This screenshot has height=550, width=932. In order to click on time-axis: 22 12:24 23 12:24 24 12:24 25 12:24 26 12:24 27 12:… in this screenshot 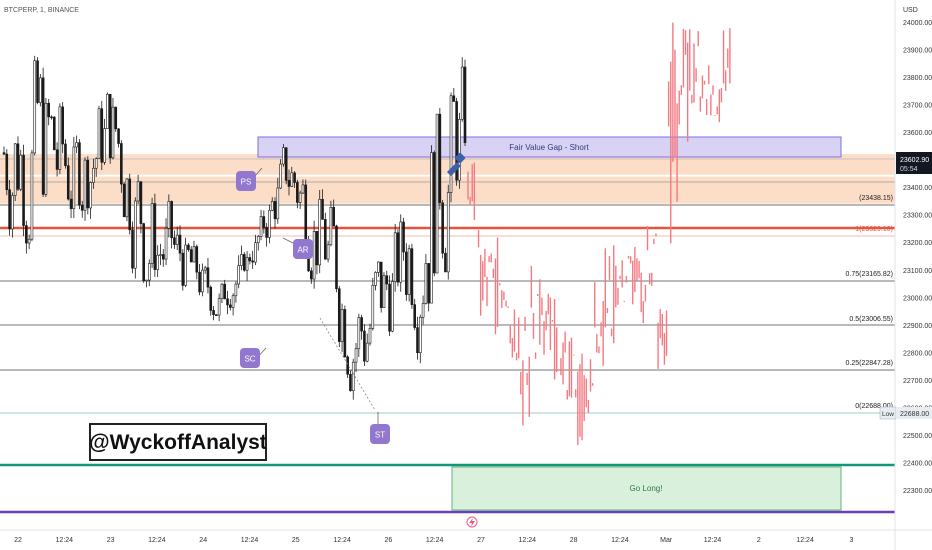, I will do `click(433, 540)`.